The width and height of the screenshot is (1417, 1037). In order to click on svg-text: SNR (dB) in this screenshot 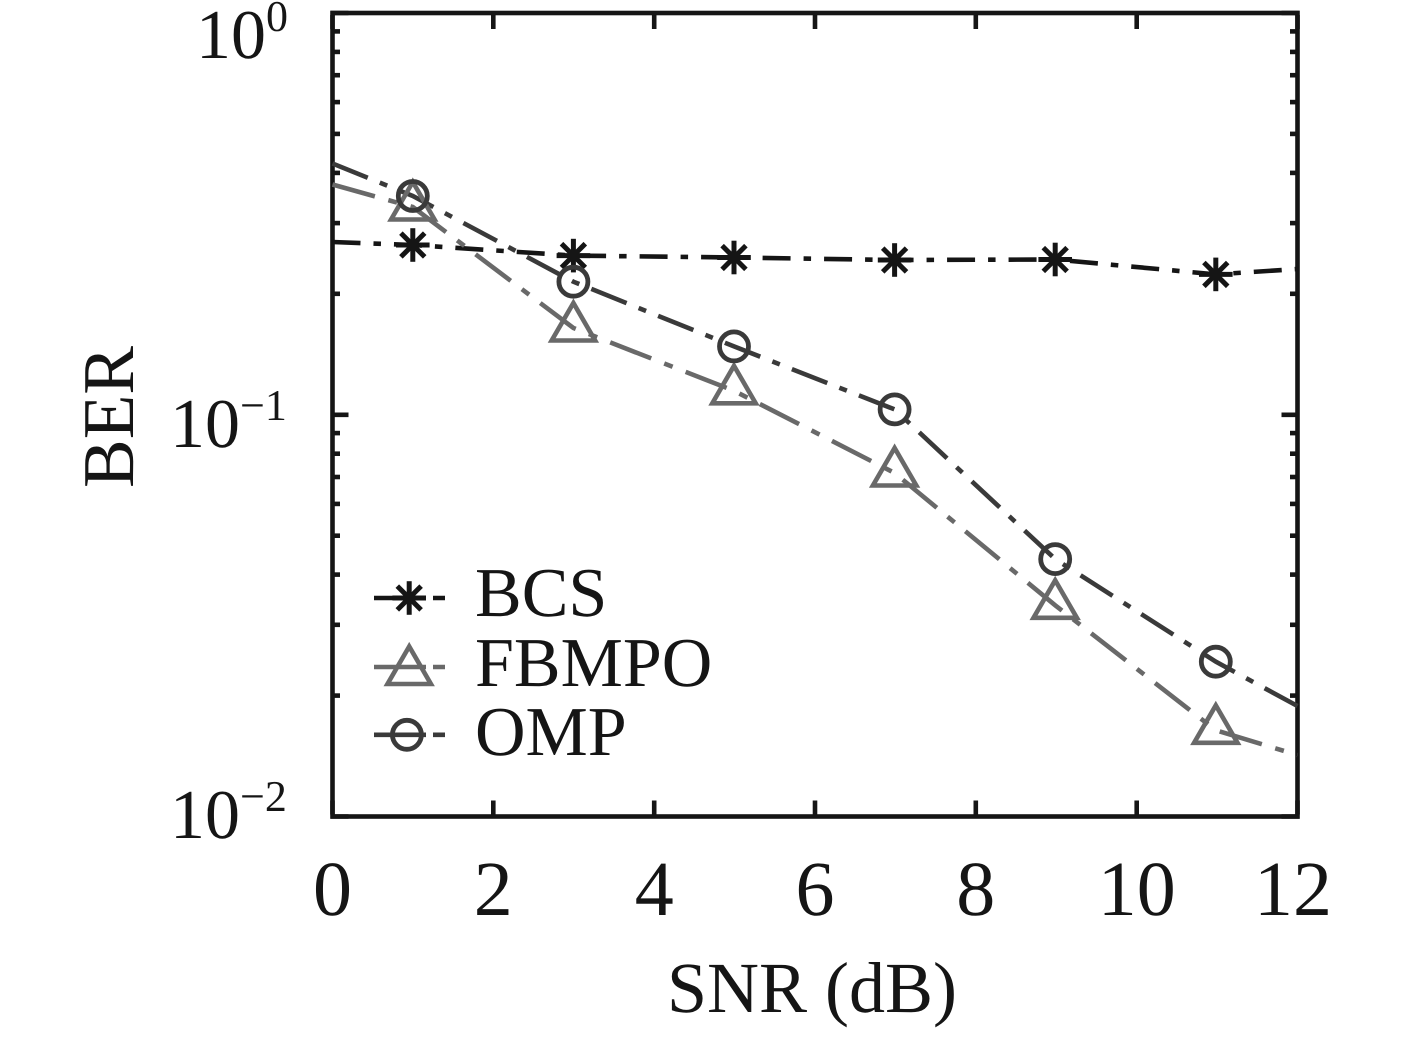, I will do `click(812, 988)`.